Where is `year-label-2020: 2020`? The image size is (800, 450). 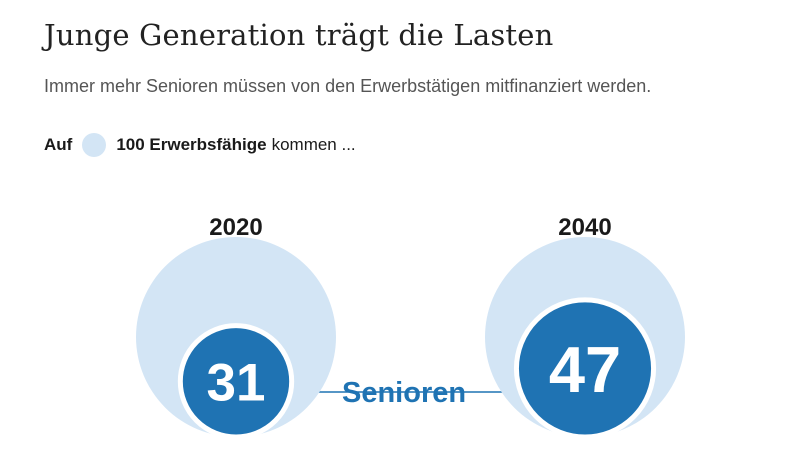
year-label-2020: 2020 is located at coordinates (235, 227).